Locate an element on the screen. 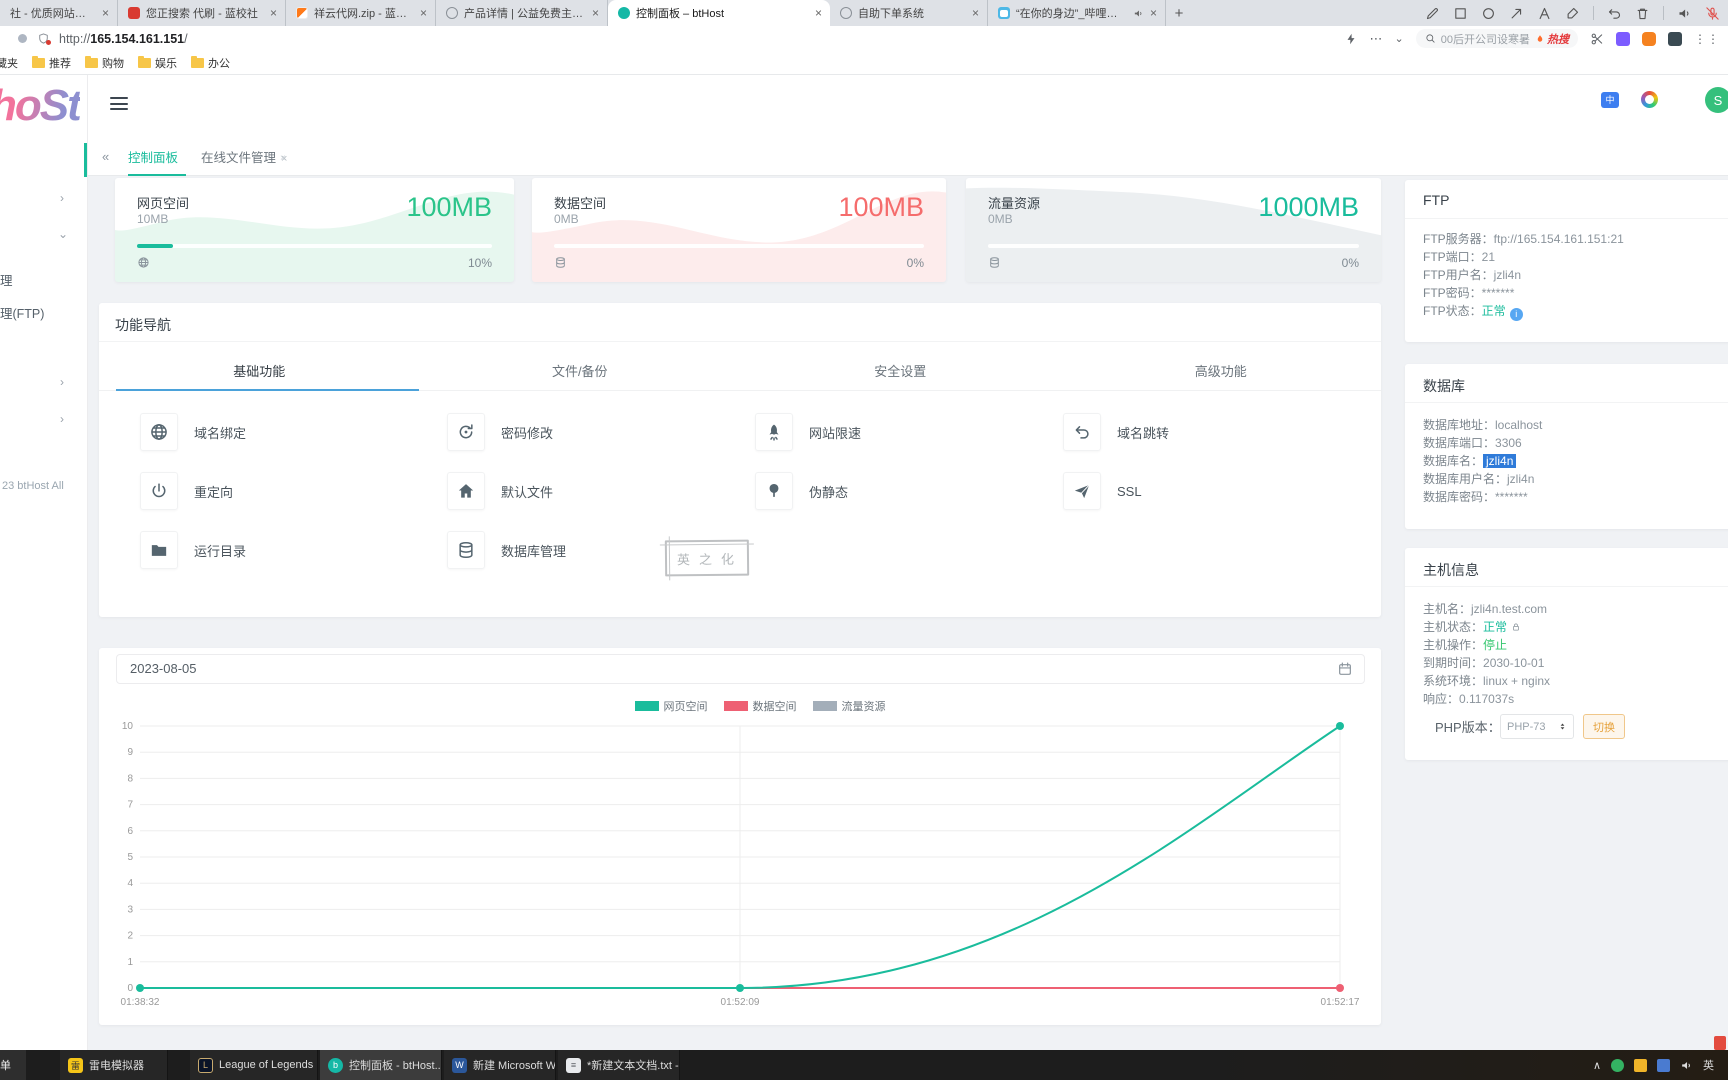 This screenshot has height=1080, width=1728. browser-tab: 自助下单系统 × is located at coordinates (909, 13).